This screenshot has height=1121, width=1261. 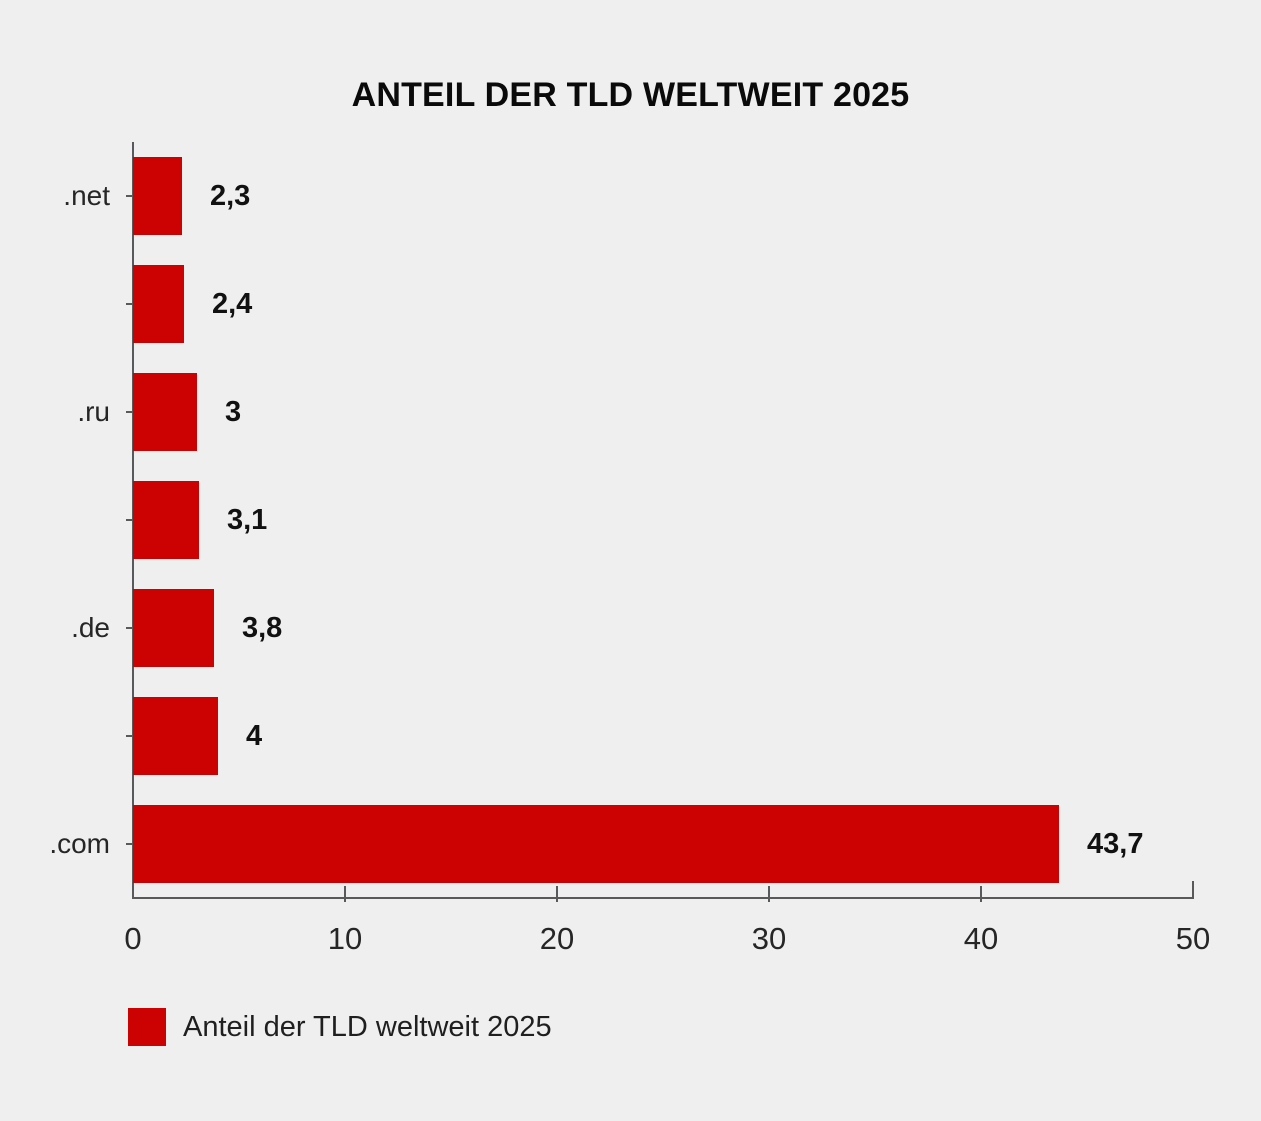 What do you see at coordinates (557, 938) in the screenshot?
I see `x-tick-label: 20` at bounding box center [557, 938].